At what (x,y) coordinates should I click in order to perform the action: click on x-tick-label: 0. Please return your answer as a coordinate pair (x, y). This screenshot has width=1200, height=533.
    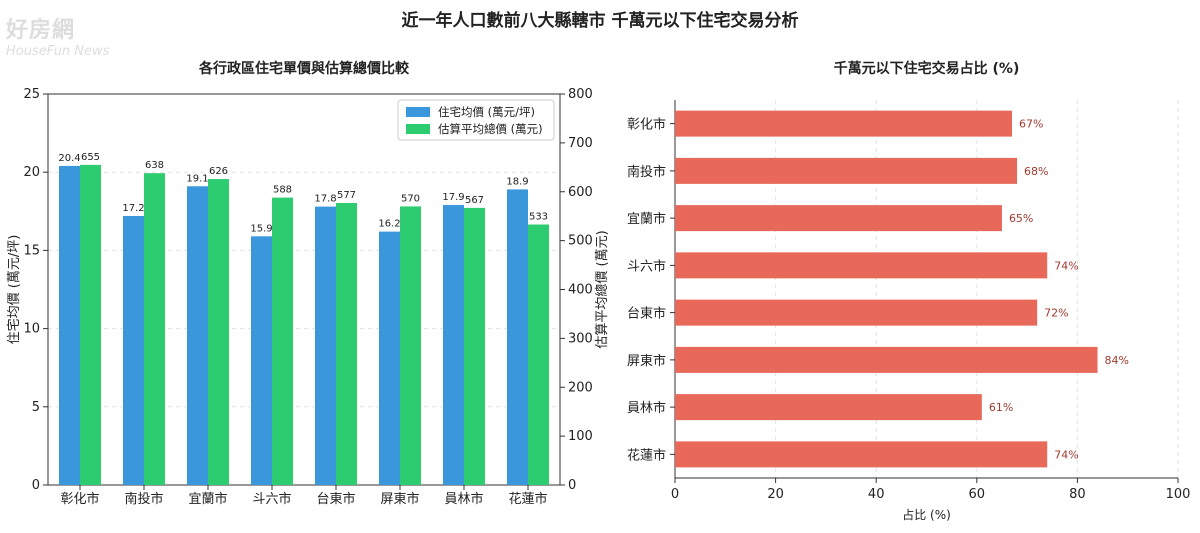
    Looking at the image, I should click on (675, 494).